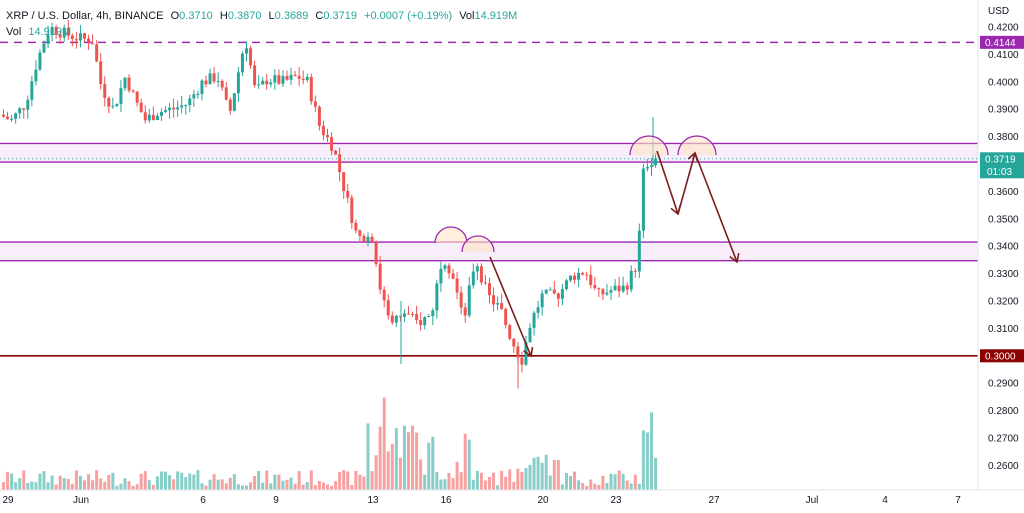 The width and height of the screenshot is (1024, 513). I want to click on legend-high-label: H, so click(223, 16).